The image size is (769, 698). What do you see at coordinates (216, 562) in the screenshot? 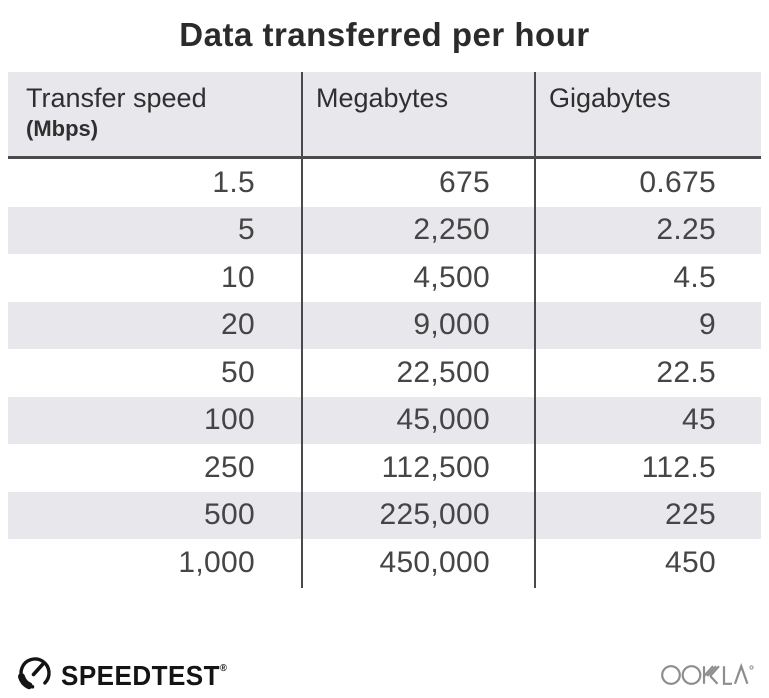
I see `cell-speed: 1,000` at bounding box center [216, 562].